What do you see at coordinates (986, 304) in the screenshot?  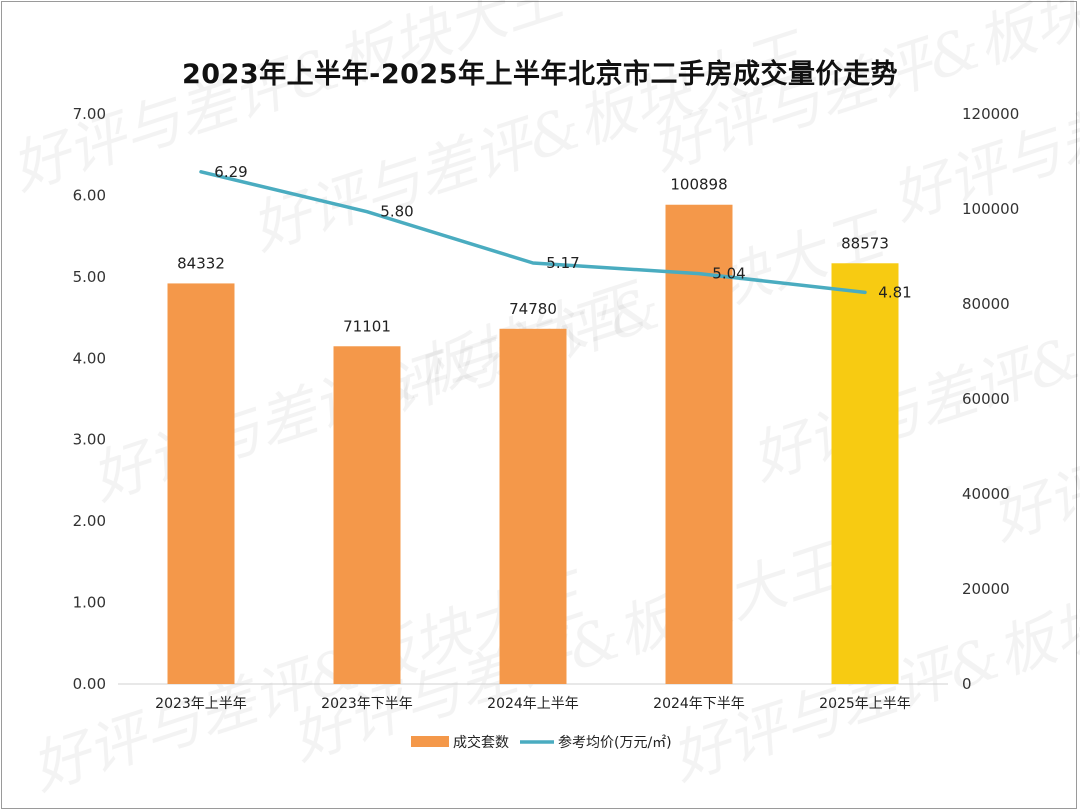 I see `y-right-tick-label: 80000` at bounding box center [986, 304].